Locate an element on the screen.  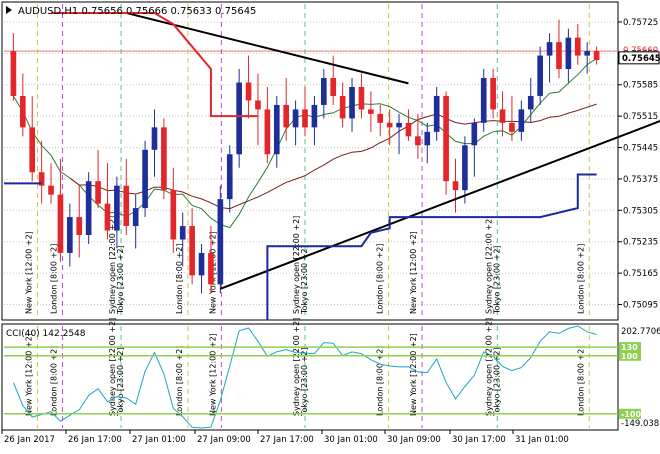
cci-level-minus100-tag is located at coordinates (630, 413).